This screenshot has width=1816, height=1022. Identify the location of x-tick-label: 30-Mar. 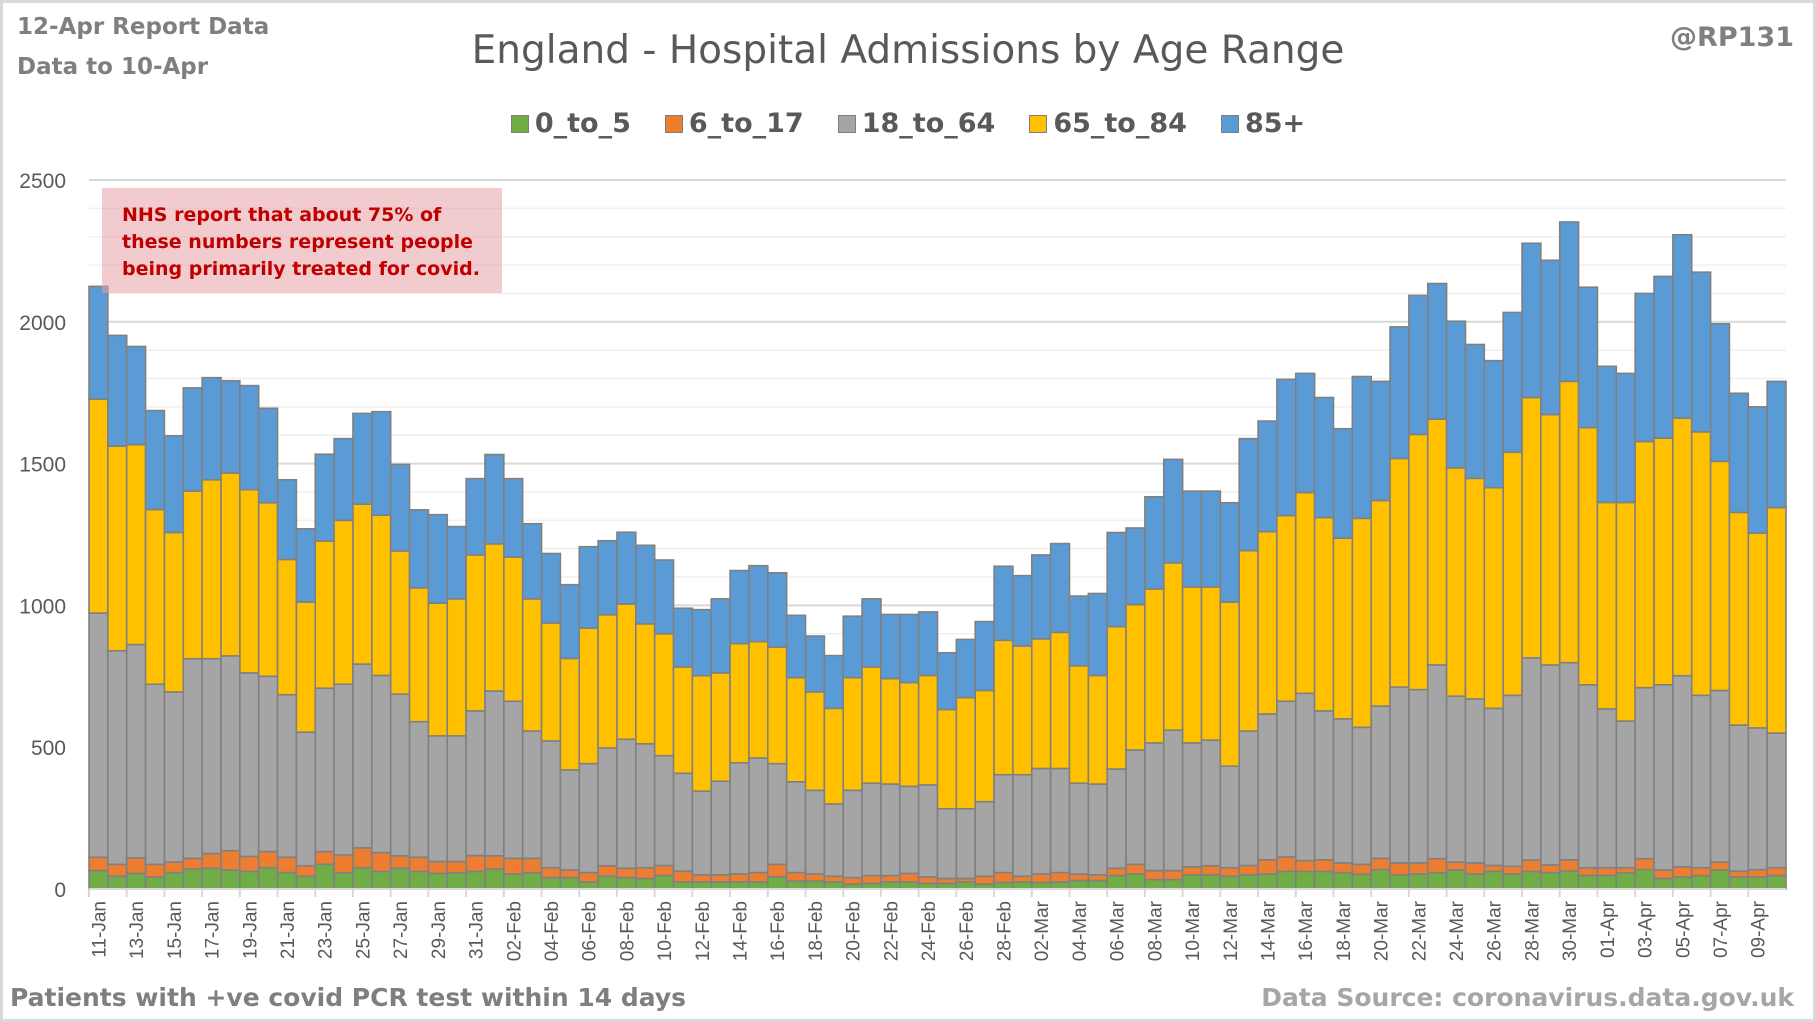
(1570, 930).